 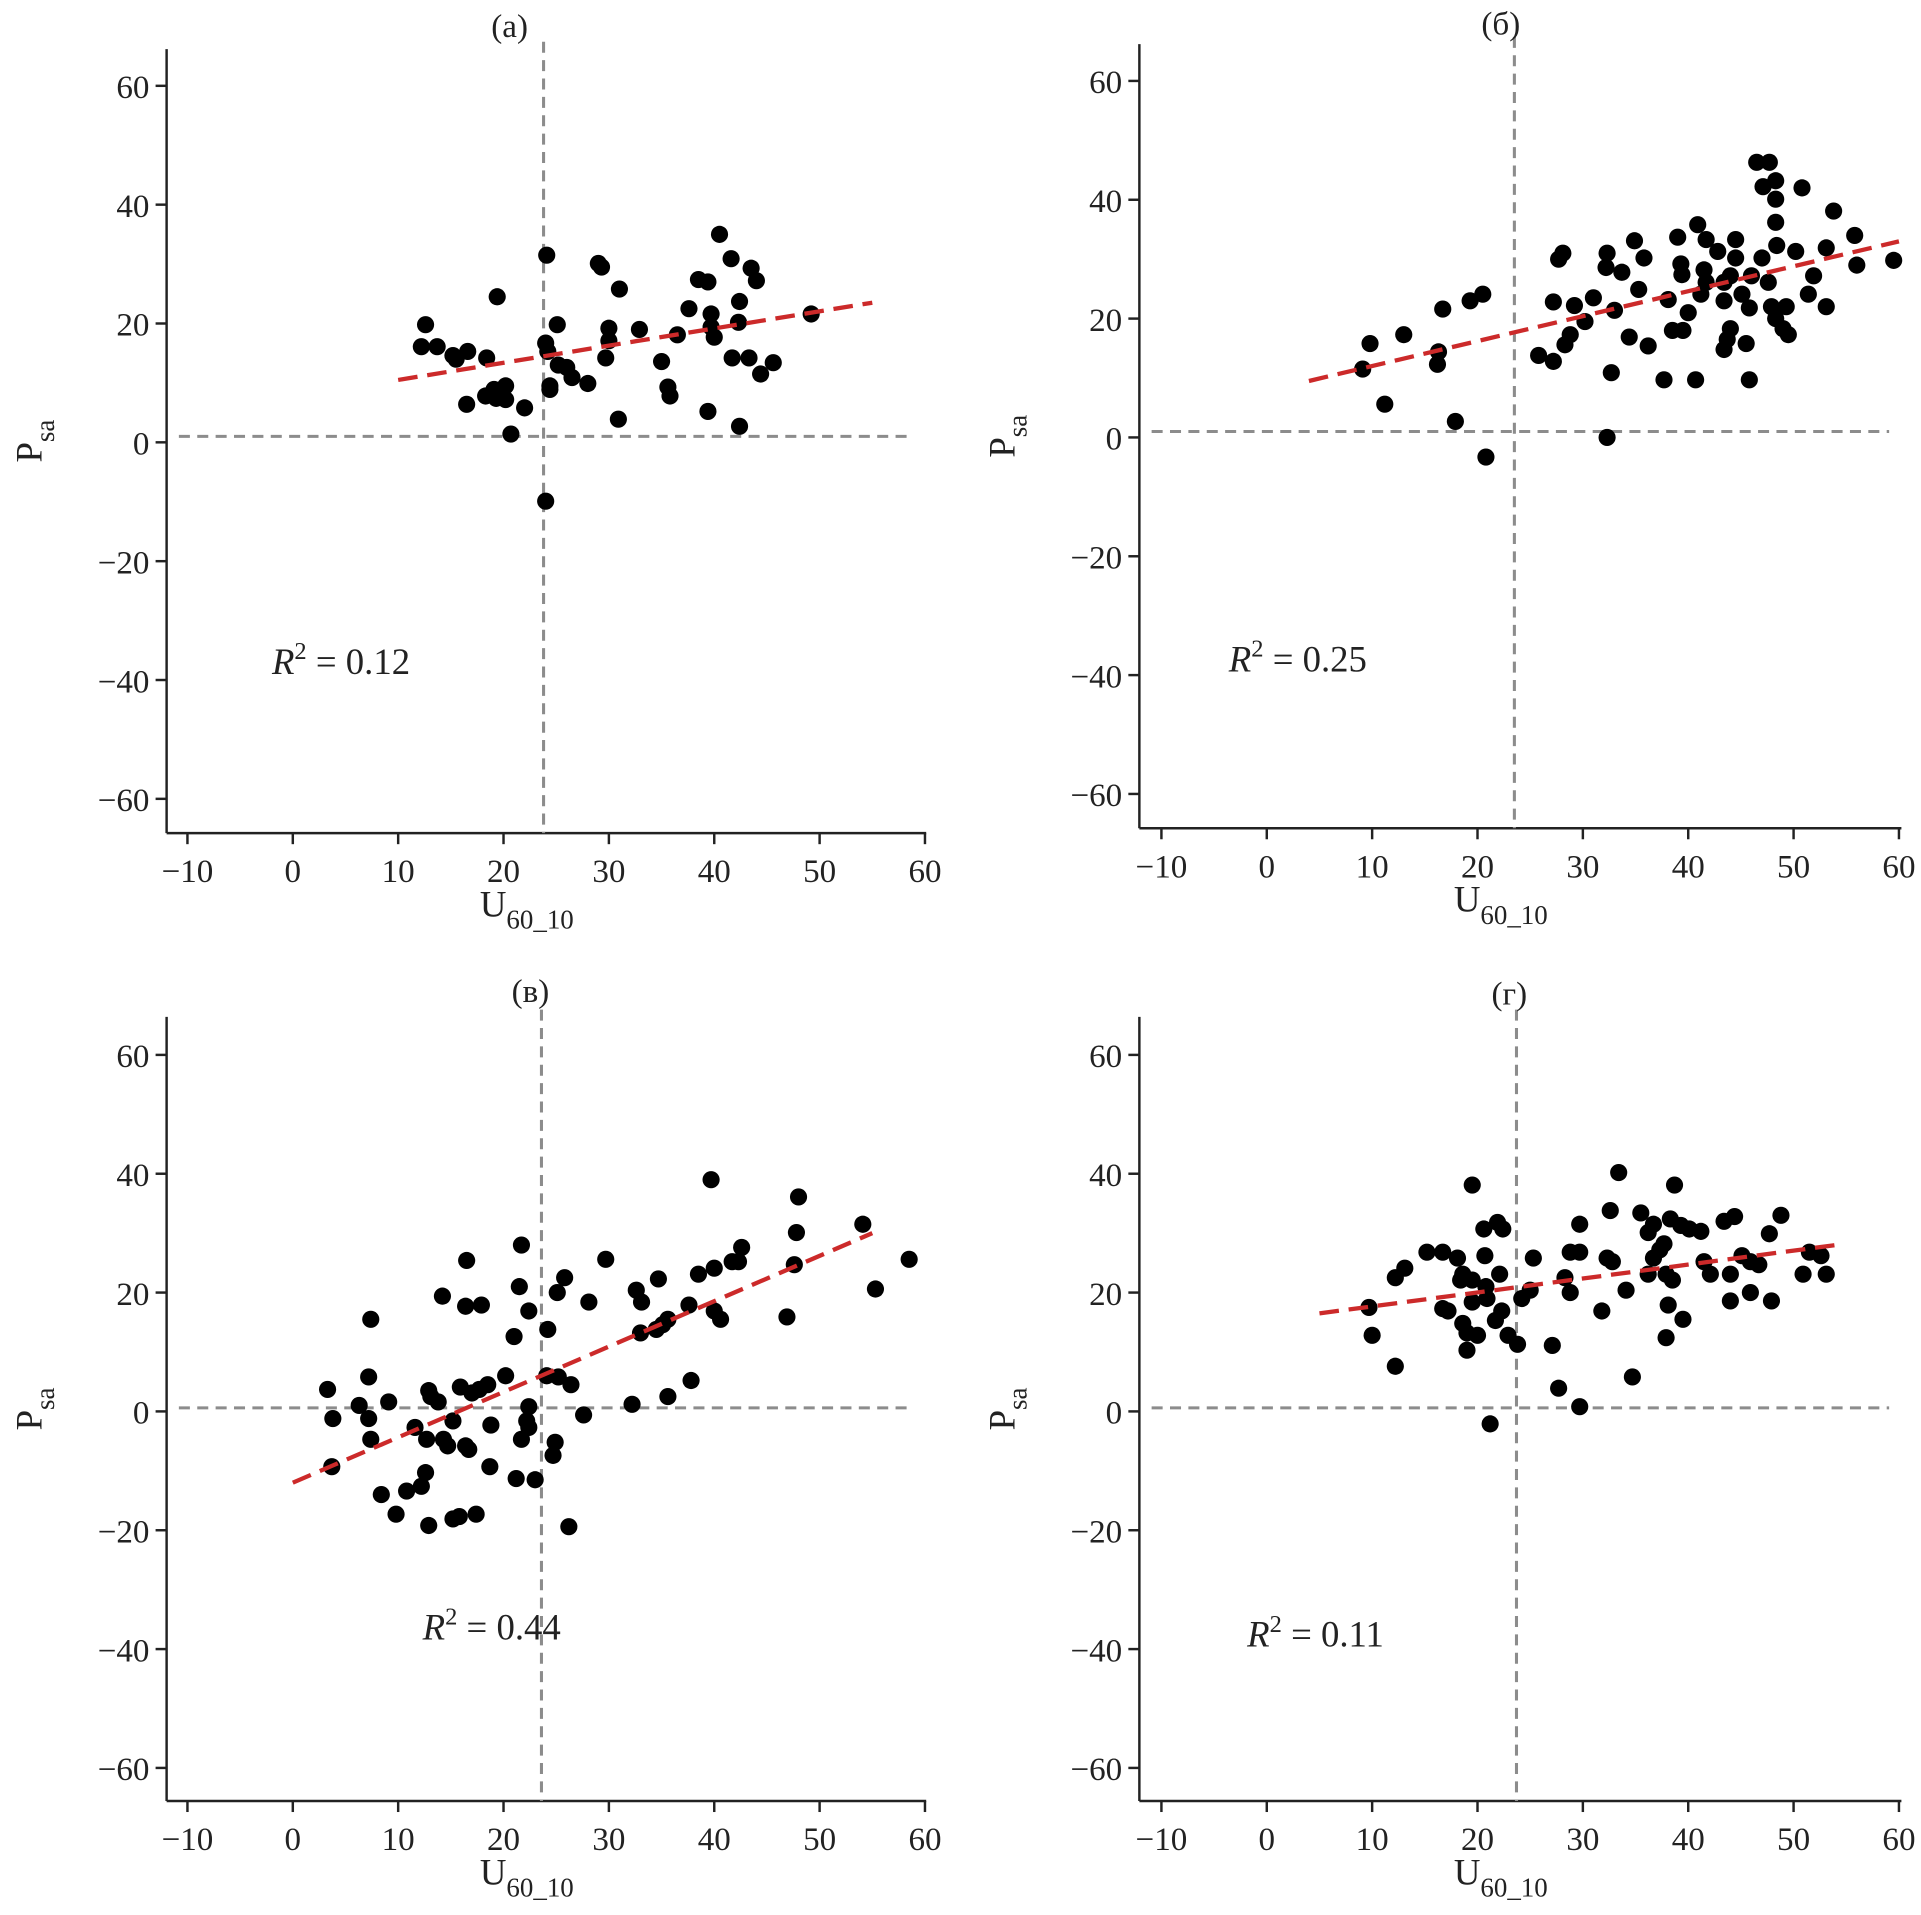 I want to click on y-tick-label: −40, so click(x=124, y=1651).